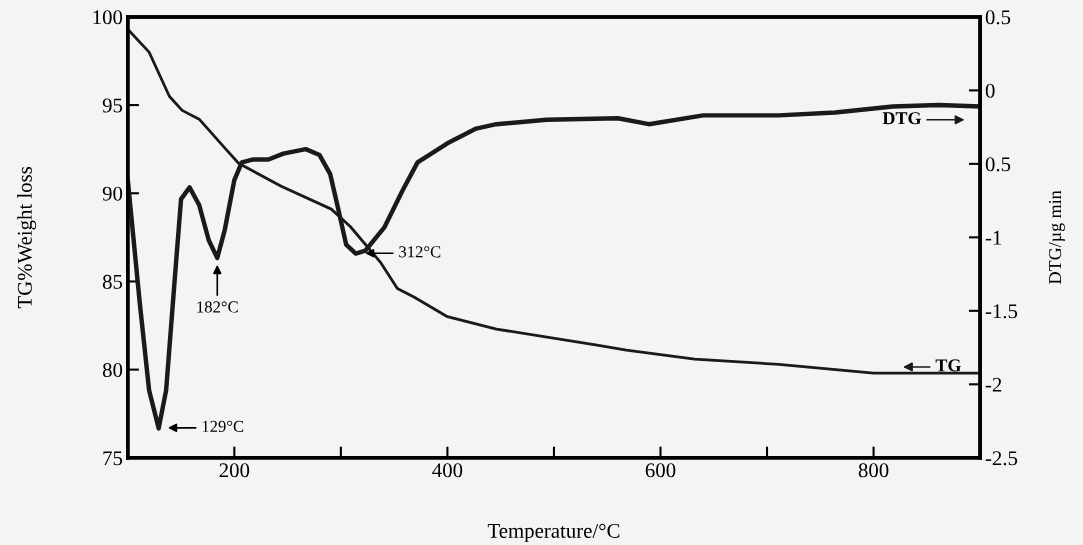 The width and height of the screenshot is (1083, 545). Describe the element at coordinates (1057, 237) in the screenshot. I see `y2-axis-title: DTG/µg min` at that location.